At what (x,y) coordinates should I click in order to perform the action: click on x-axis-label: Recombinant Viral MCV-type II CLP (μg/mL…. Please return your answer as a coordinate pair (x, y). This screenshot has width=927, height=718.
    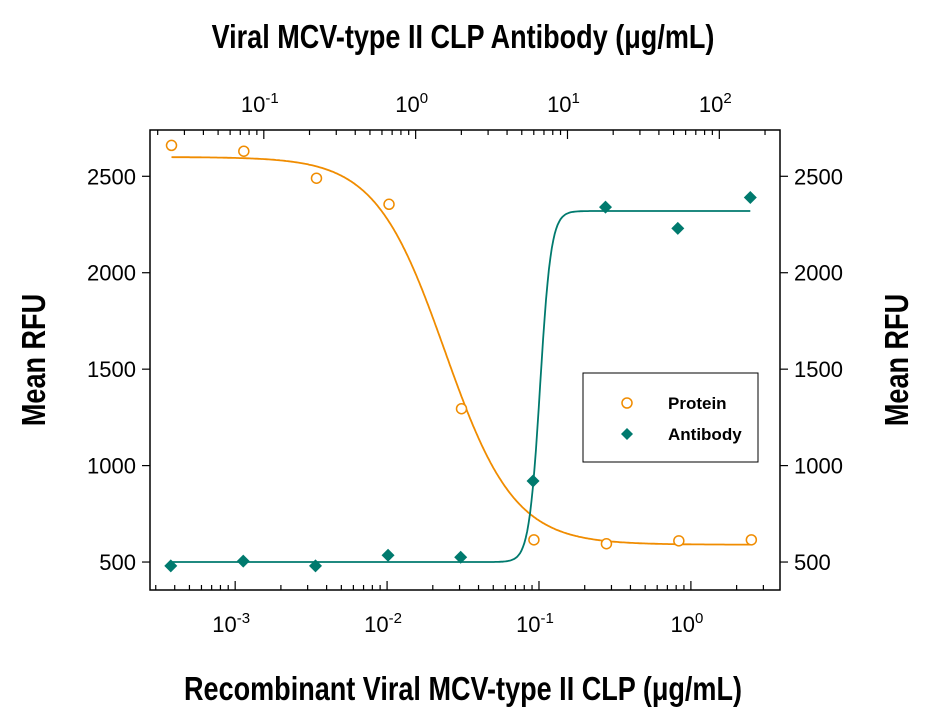
    Looking at the image, I should click on (463, 690).